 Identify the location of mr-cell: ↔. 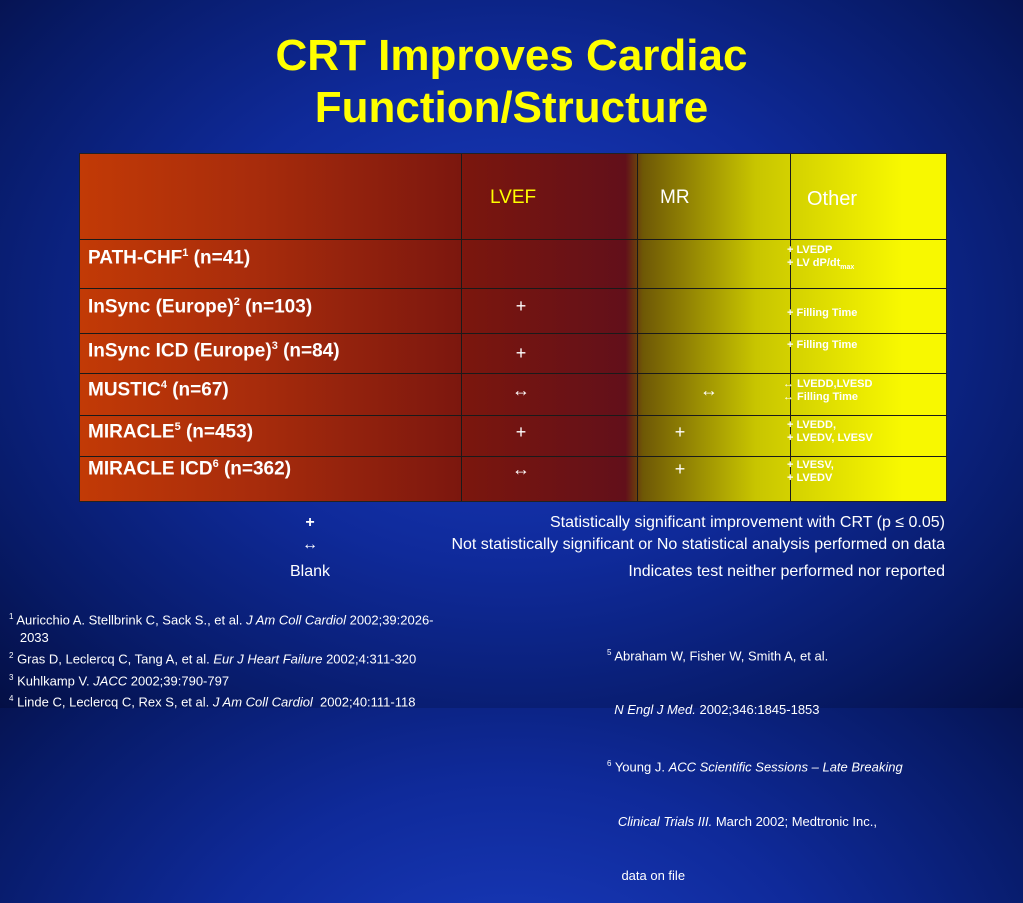
(709, 390).